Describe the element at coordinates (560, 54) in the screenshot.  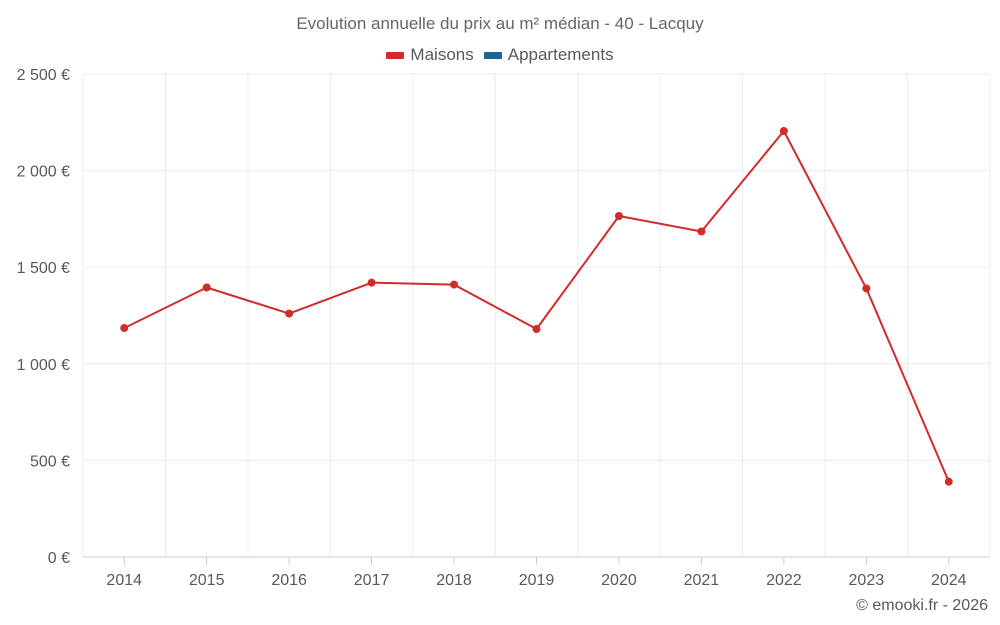
I see `legend-label-appartements: Appartements` at that location.